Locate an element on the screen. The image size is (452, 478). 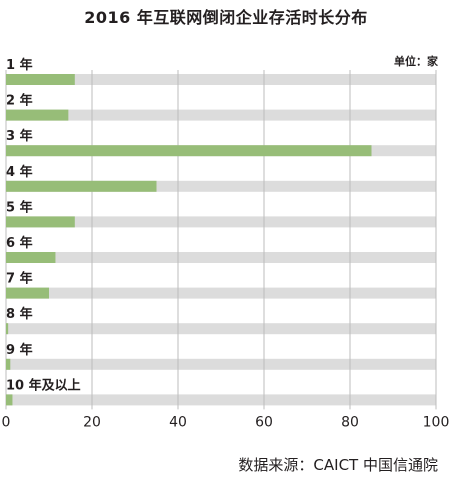
x-tick-label: 100 is located at coordinates (436, 422).